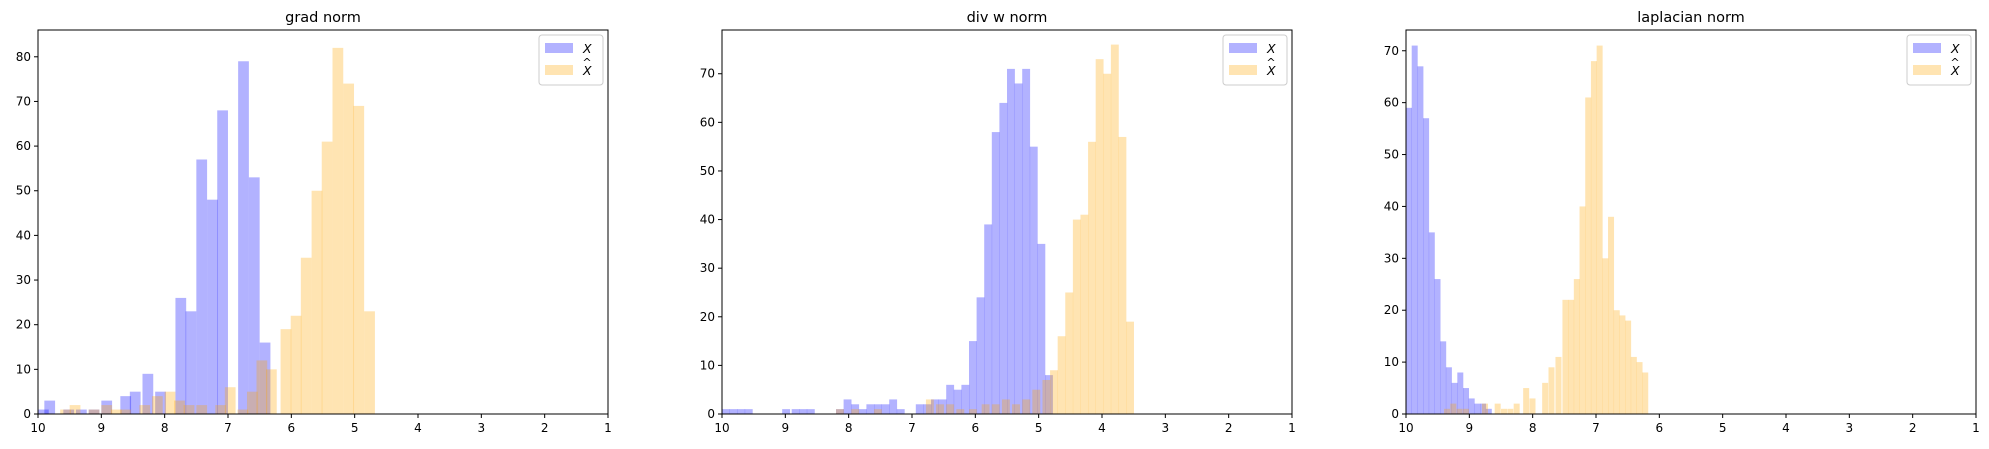 This screenshot has width=1989, height=449. Describe the element at coordinates (1850, 428) in the screenshot. I see `x-tick-label: 3` at that location.